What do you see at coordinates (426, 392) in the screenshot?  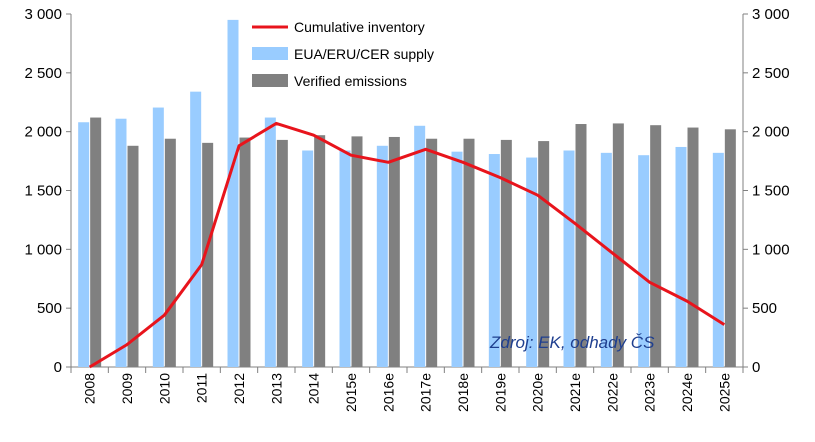 I see `x-tick-label: 2017e` at bounding box center [426, 392].